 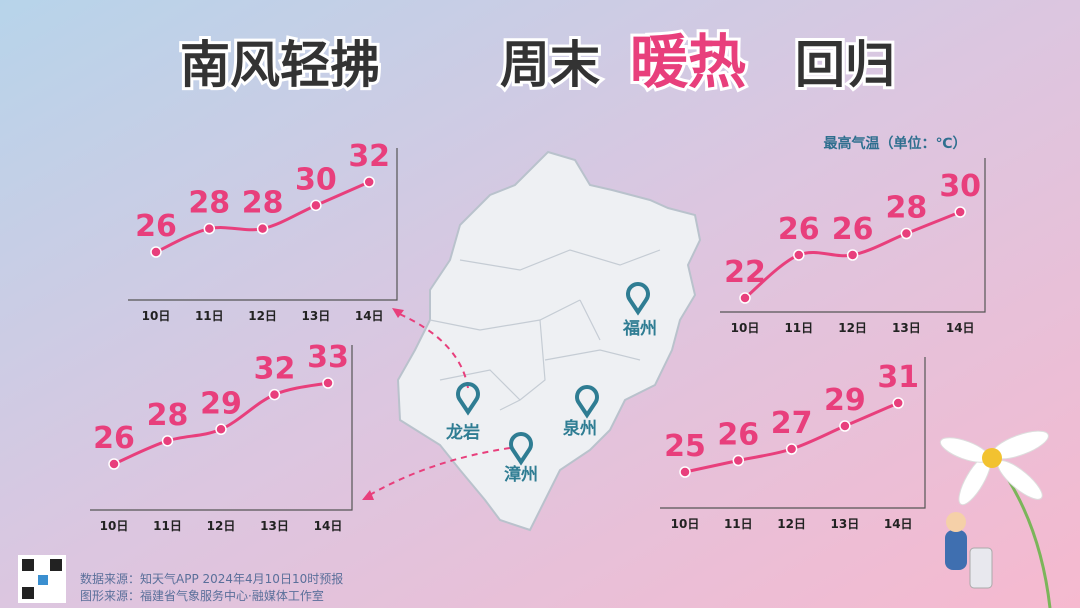 What do you see at coordinates (579, 428) in the screenshot?
I see `city-label: 泉州` at bounding box center [579, 428].